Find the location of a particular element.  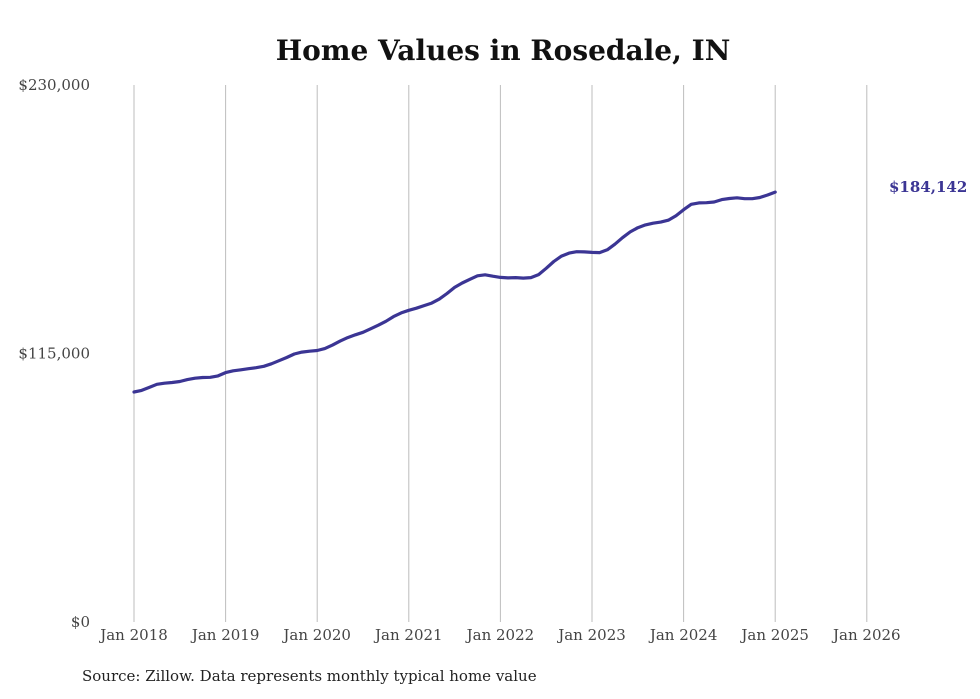

x-tick-label: Jan 2020 is located at coordinates (316, 635).